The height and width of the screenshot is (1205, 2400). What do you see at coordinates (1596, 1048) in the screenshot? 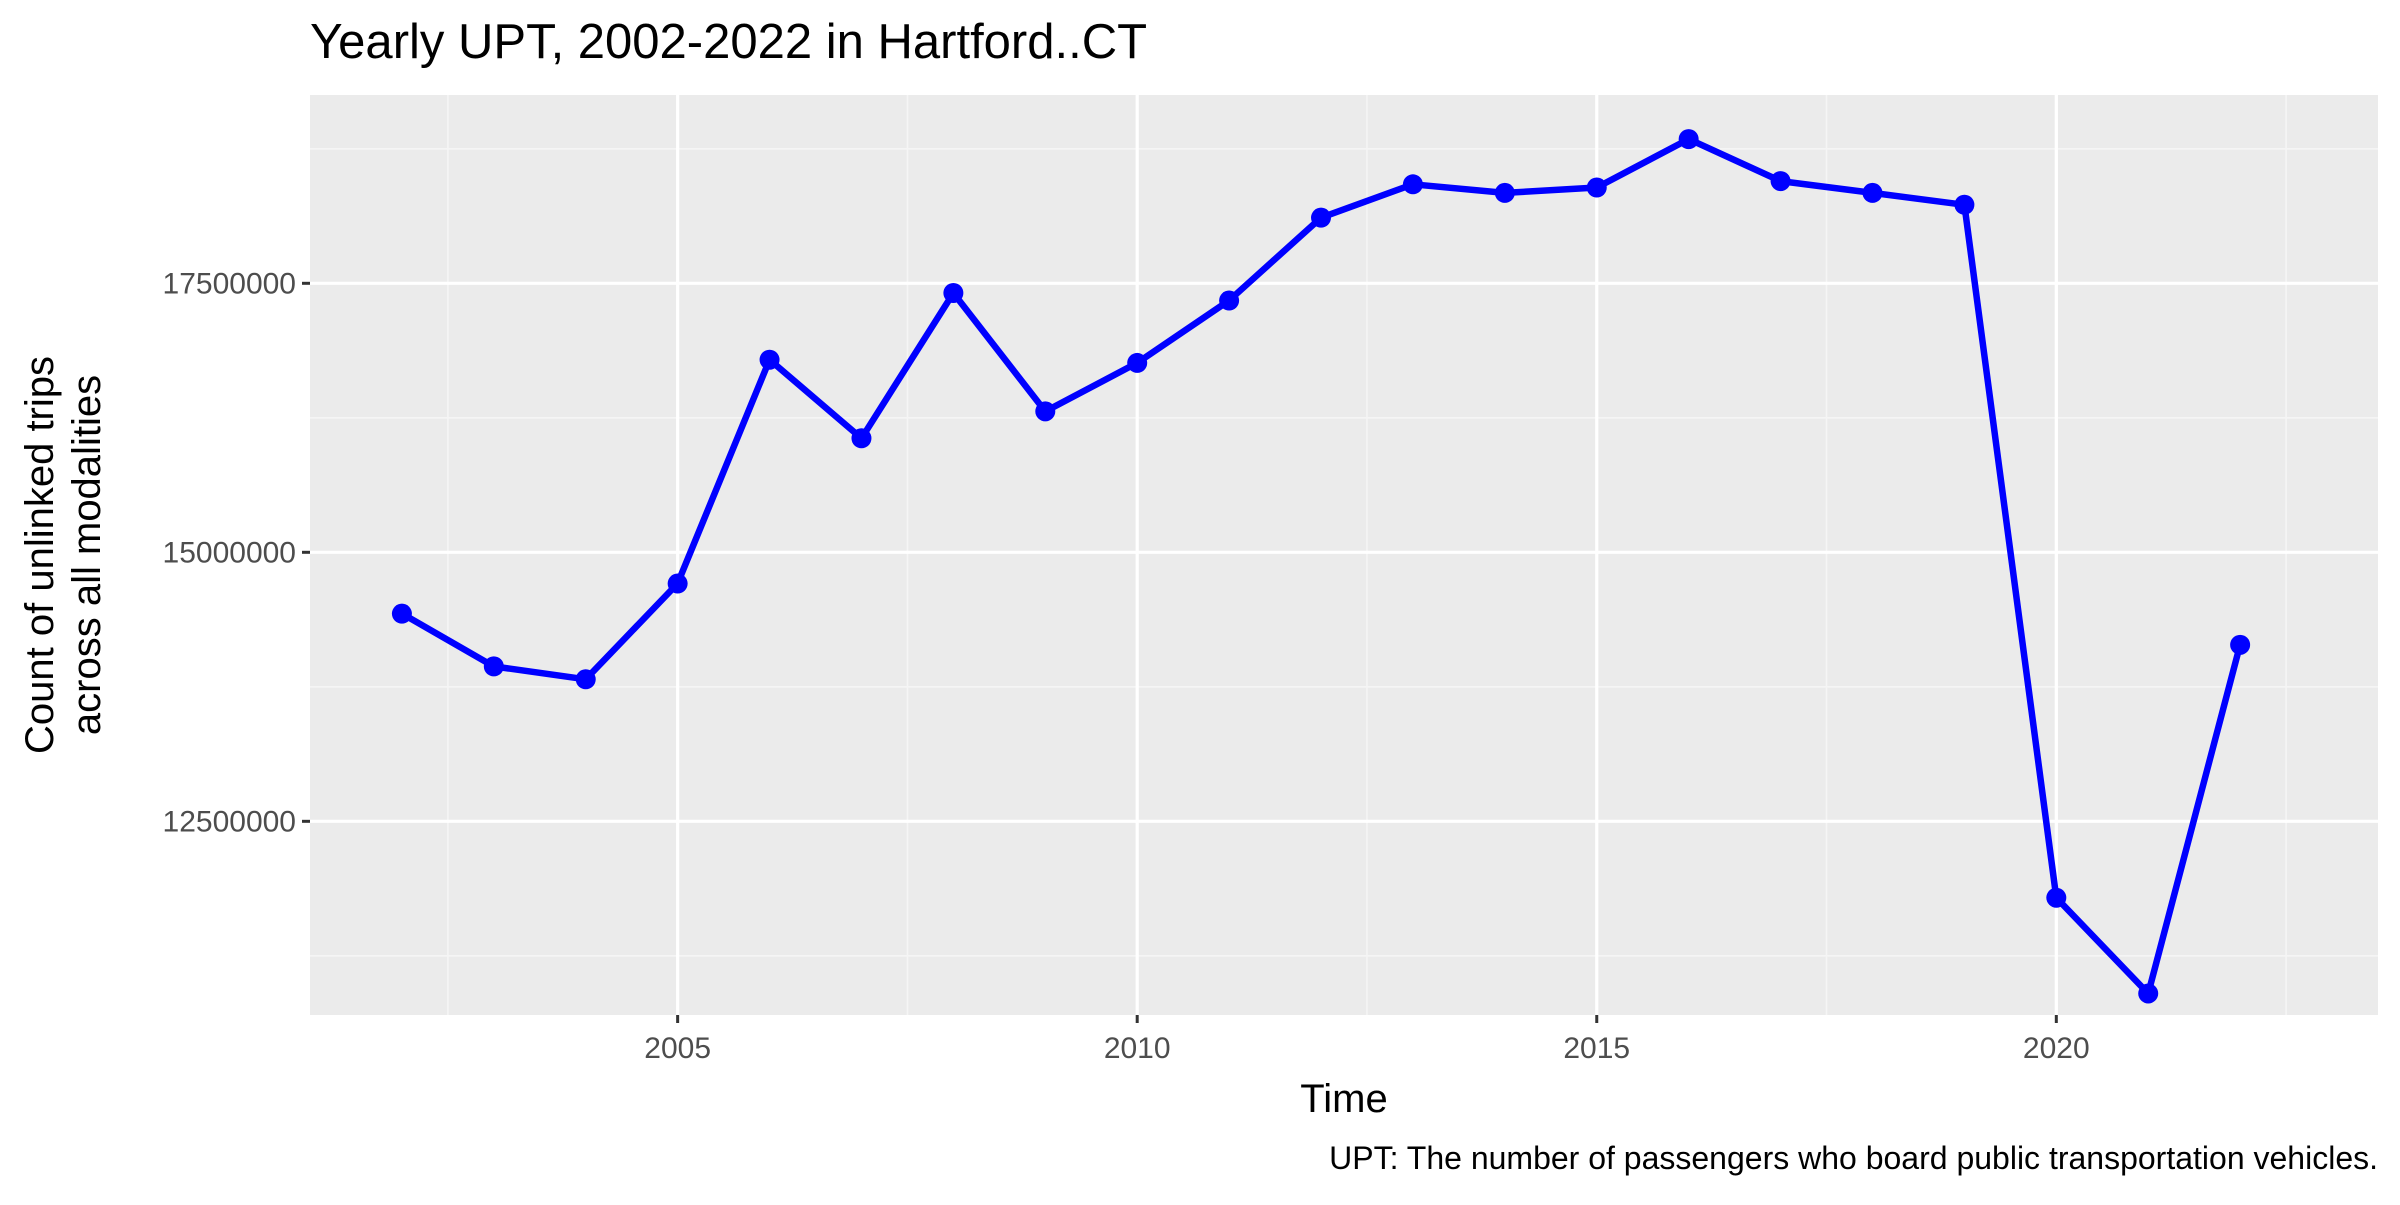
I see `x-tick-label: 2015` at bounding box center [1596, 1048].